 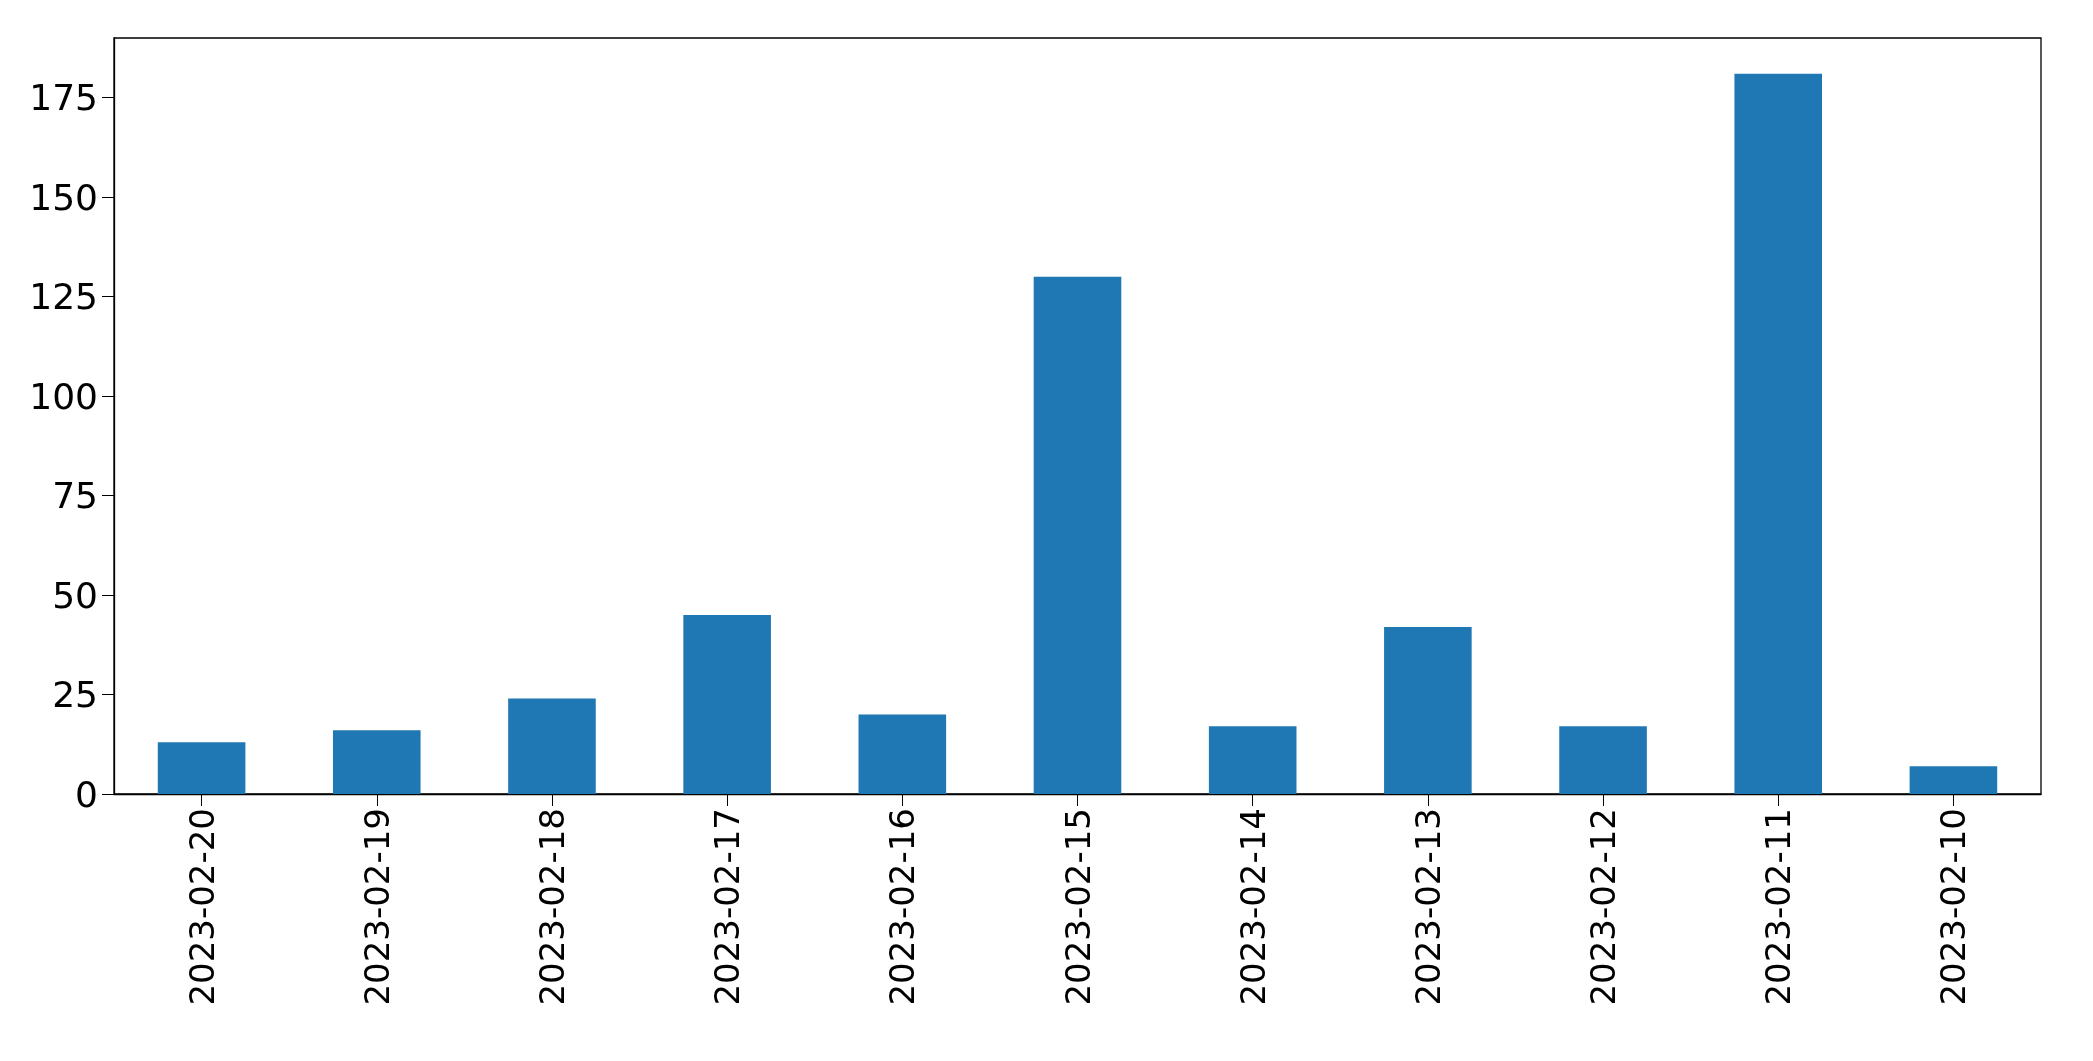 I want to click on x-tick-label: 2023-02-16, so click(x=902, y=907).